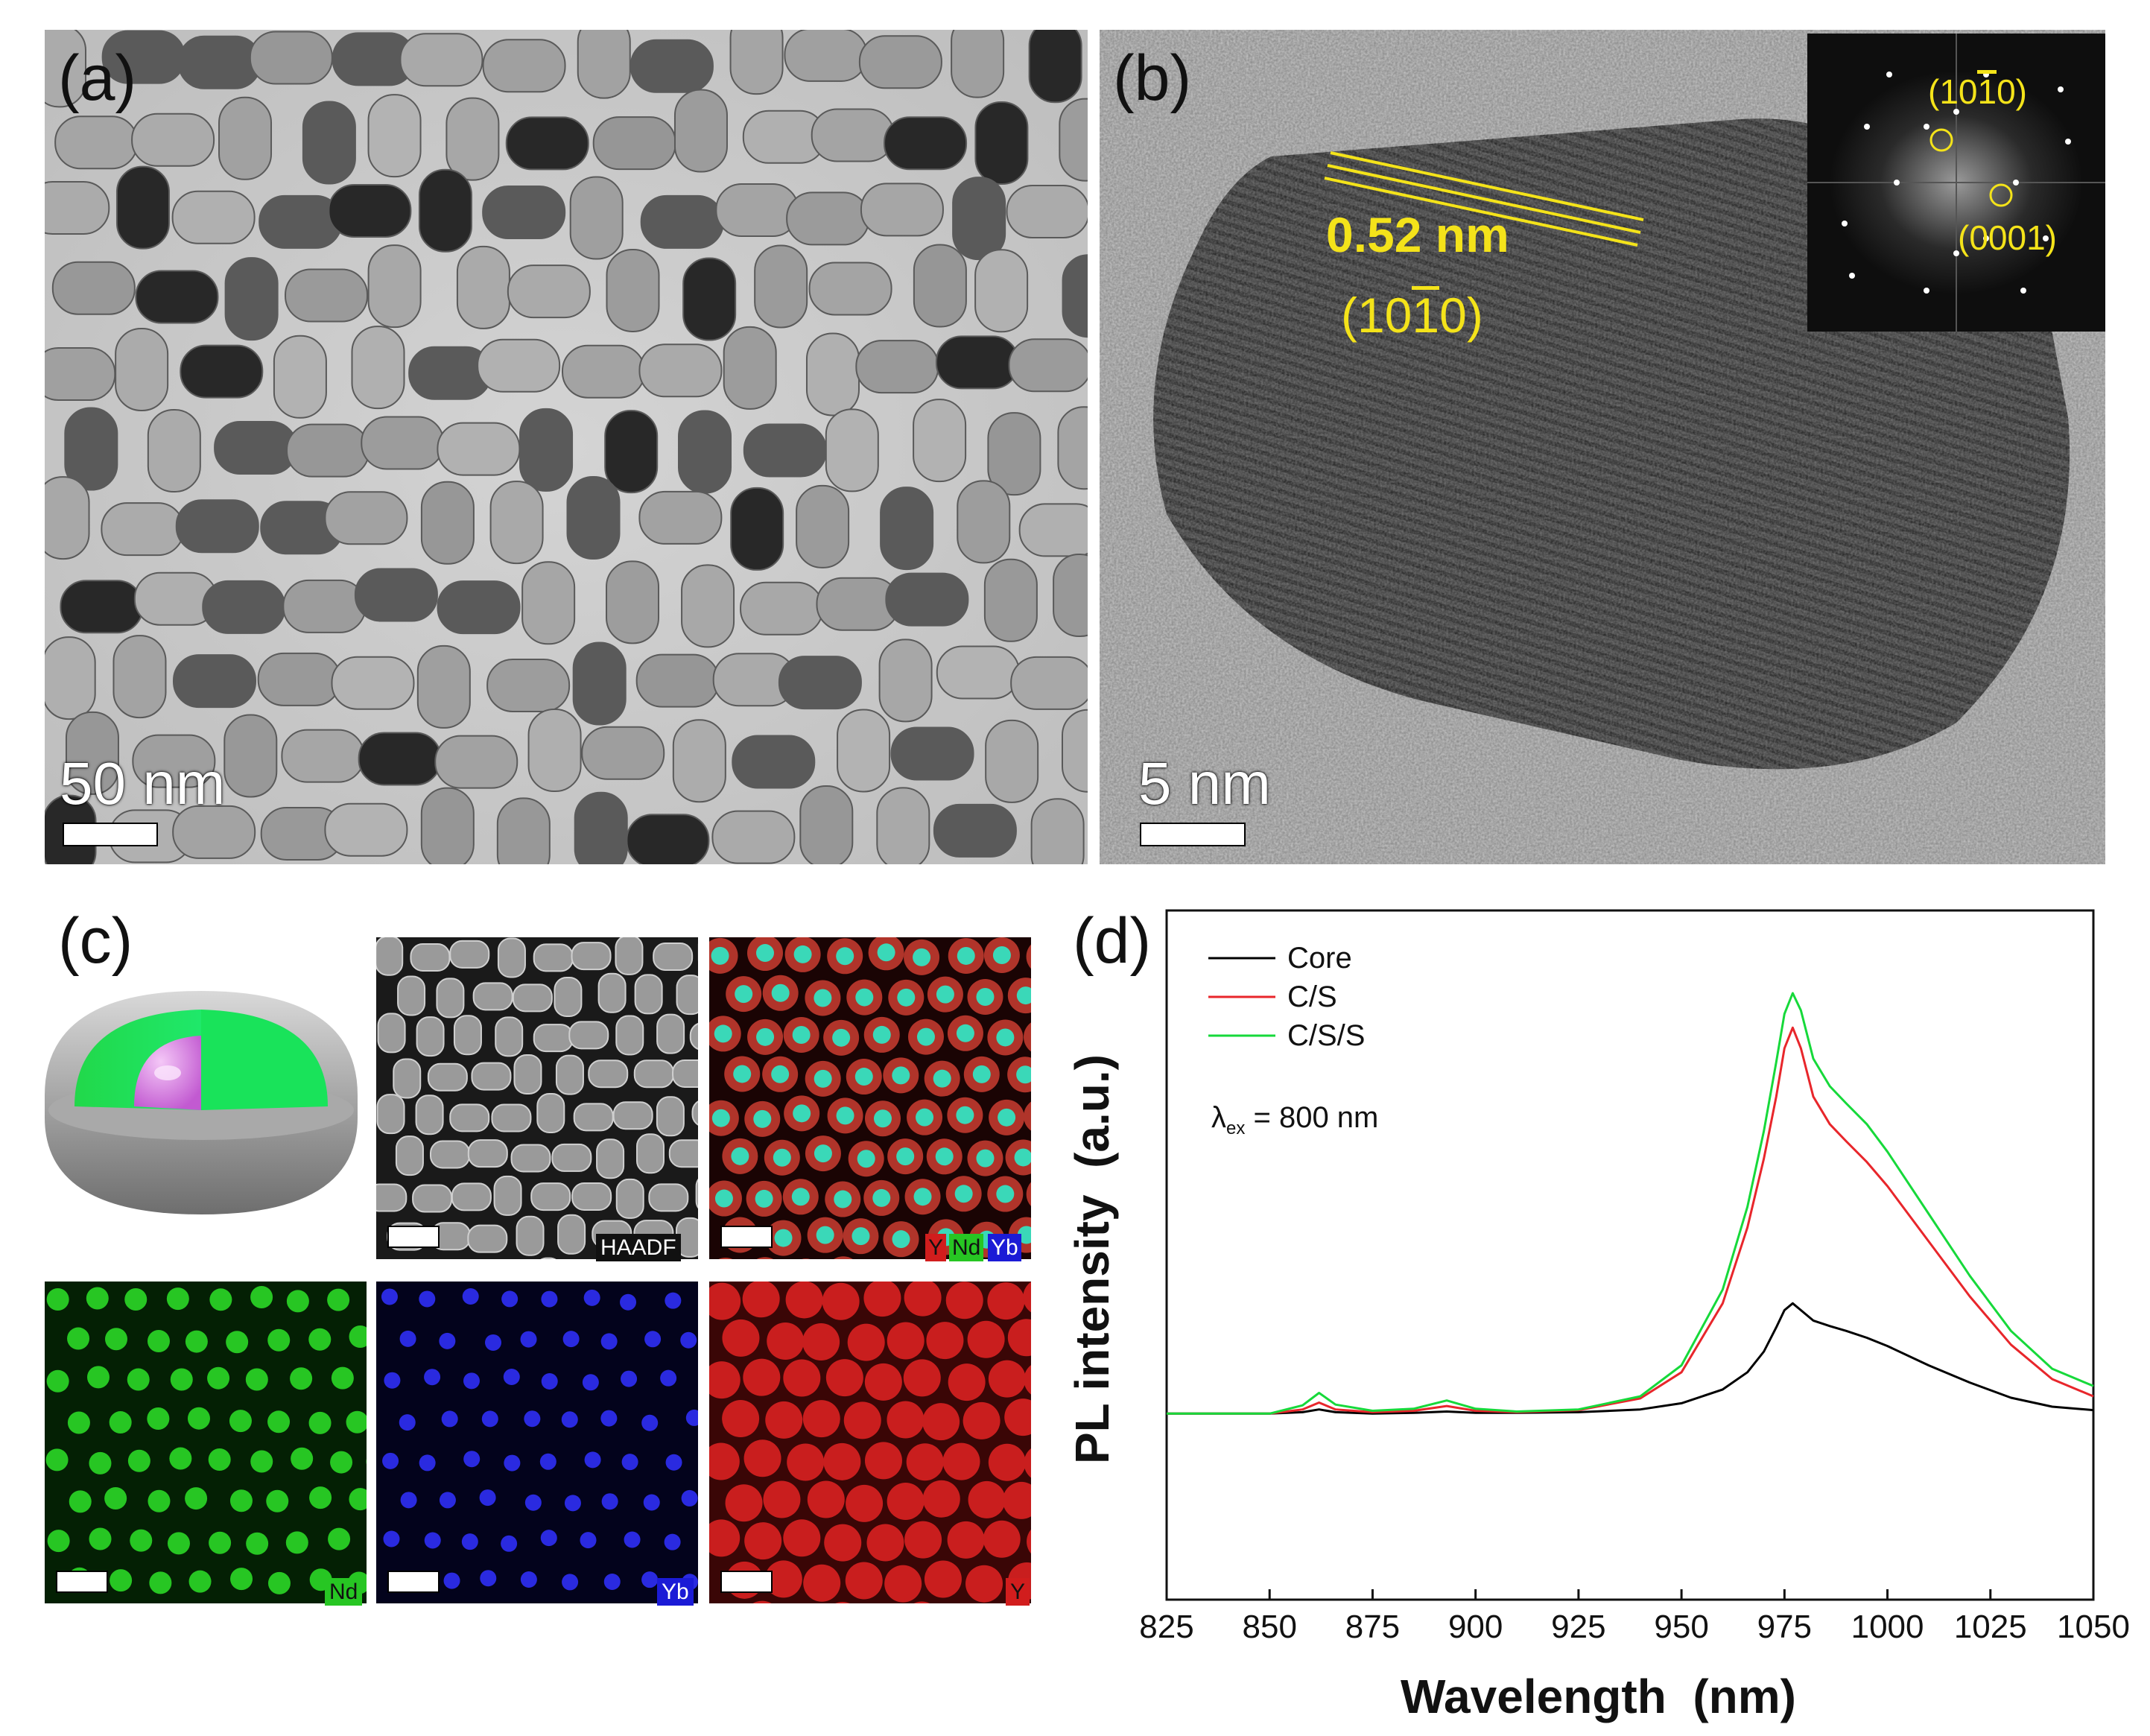 This screenshot has width=2150, height=1736. I want to click on panel-a-label: (a), so click(97, 78).